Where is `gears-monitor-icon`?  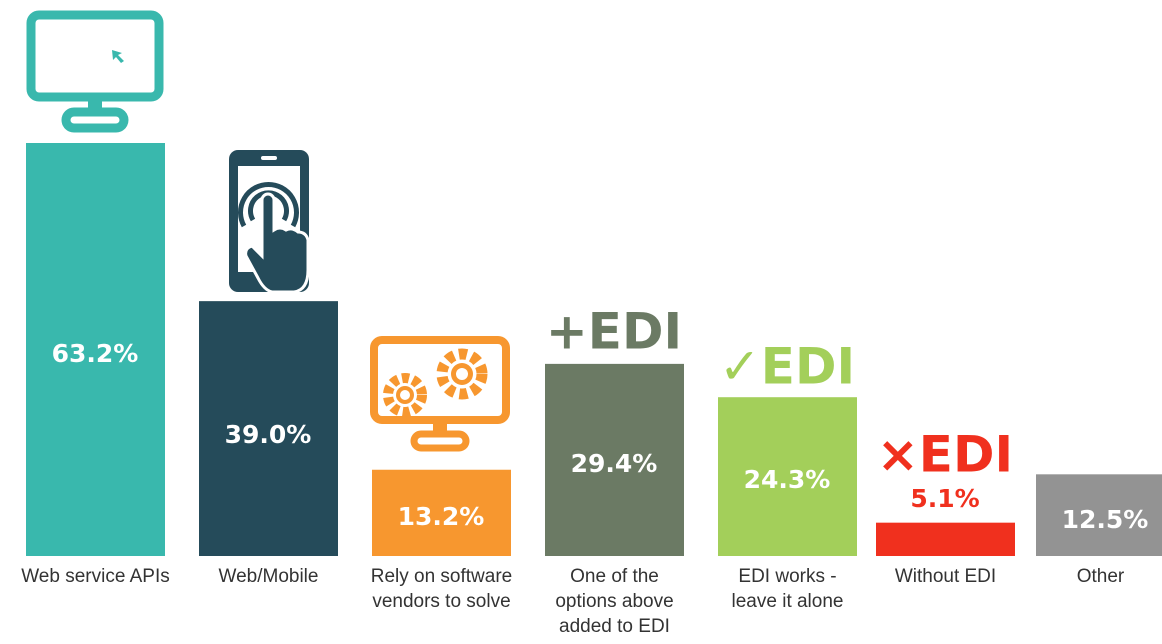 gears-monitor-icon is located at coordinates (440, 394).